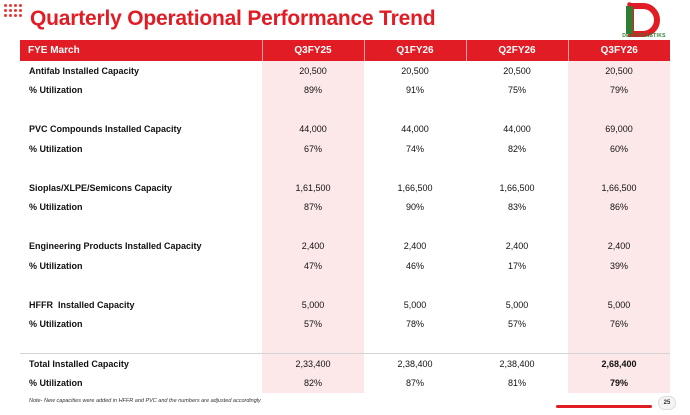 This screenshot has height=415, width=690. Describe the element at coordinates (414, 324) in the screenshot. I see `cell: 78%` at that location.